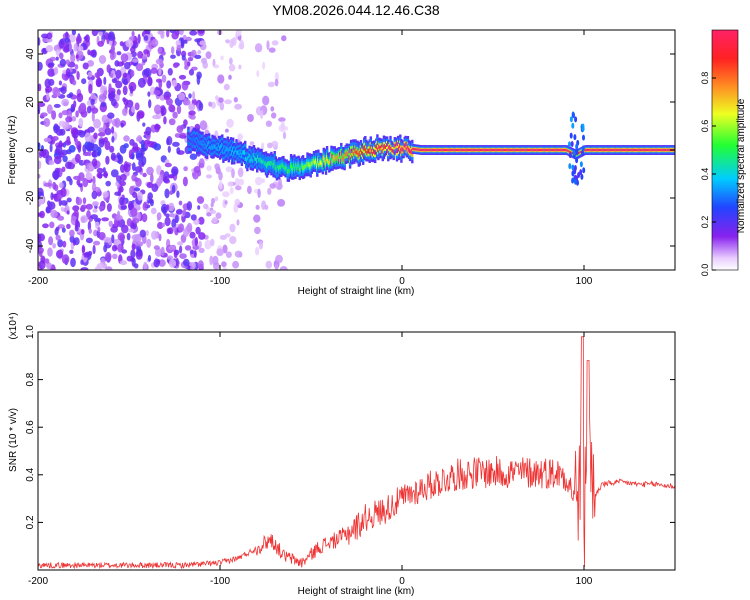 The image size is (750, 600). Describe the element at coordinates (356, 591) in the screenshot. I see `snr-x-label: Height of straight line (km)` at that location.